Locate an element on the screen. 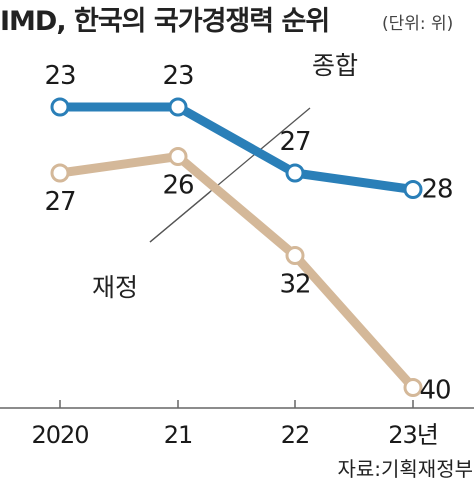  series-name-fiscal: 재정 is located at coordinates (115, 287).